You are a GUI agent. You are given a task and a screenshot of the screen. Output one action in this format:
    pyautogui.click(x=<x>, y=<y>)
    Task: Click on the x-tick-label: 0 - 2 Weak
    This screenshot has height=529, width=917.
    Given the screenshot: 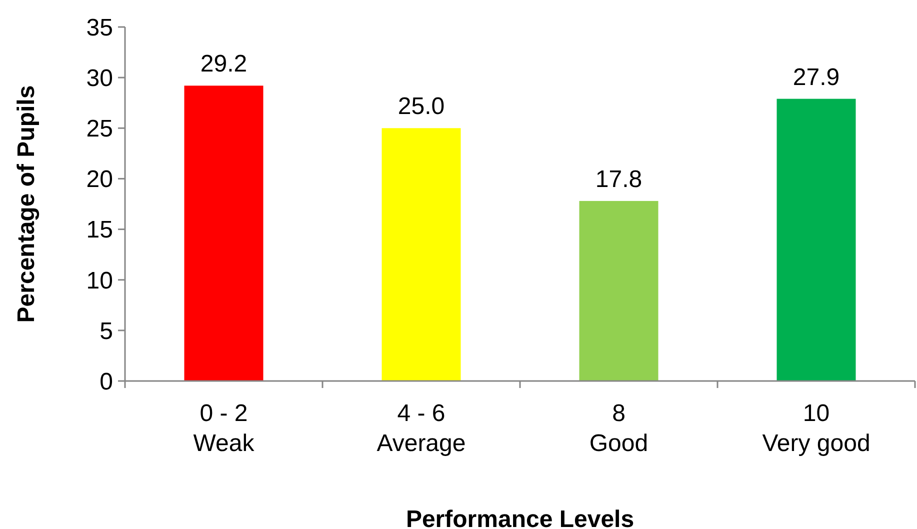 What is the action you would take?
    pyautogui.click(x=224, y=428)
    